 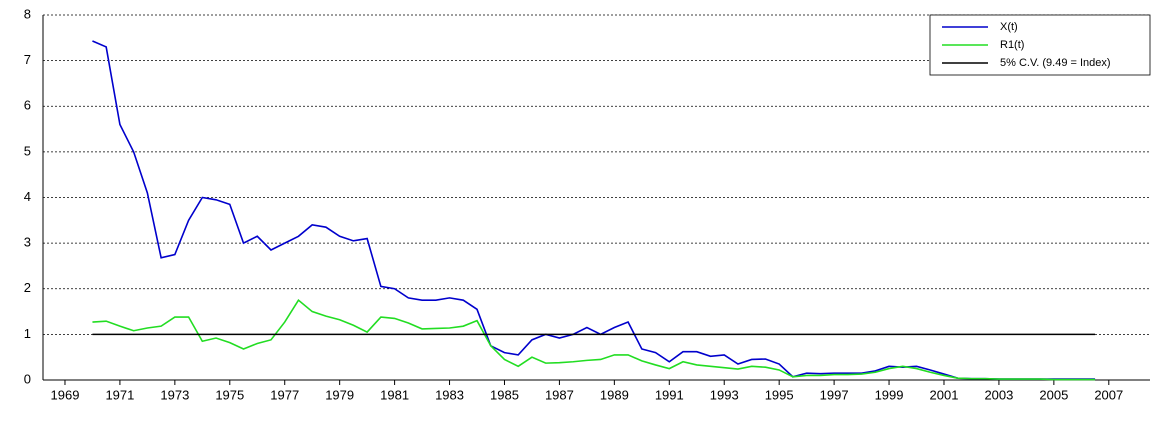 I want to click on x-tick-label: 1981, so click(x=394, y=394).